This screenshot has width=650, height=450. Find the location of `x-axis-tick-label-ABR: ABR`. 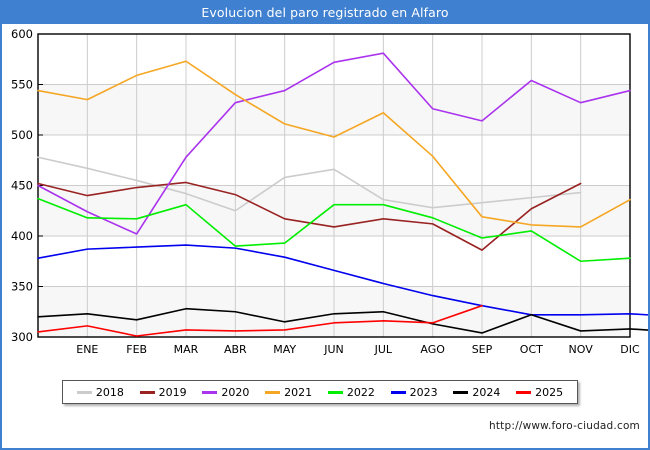

x-axis-tick-label-ABR: ABR is located at coordinates (235, 349).